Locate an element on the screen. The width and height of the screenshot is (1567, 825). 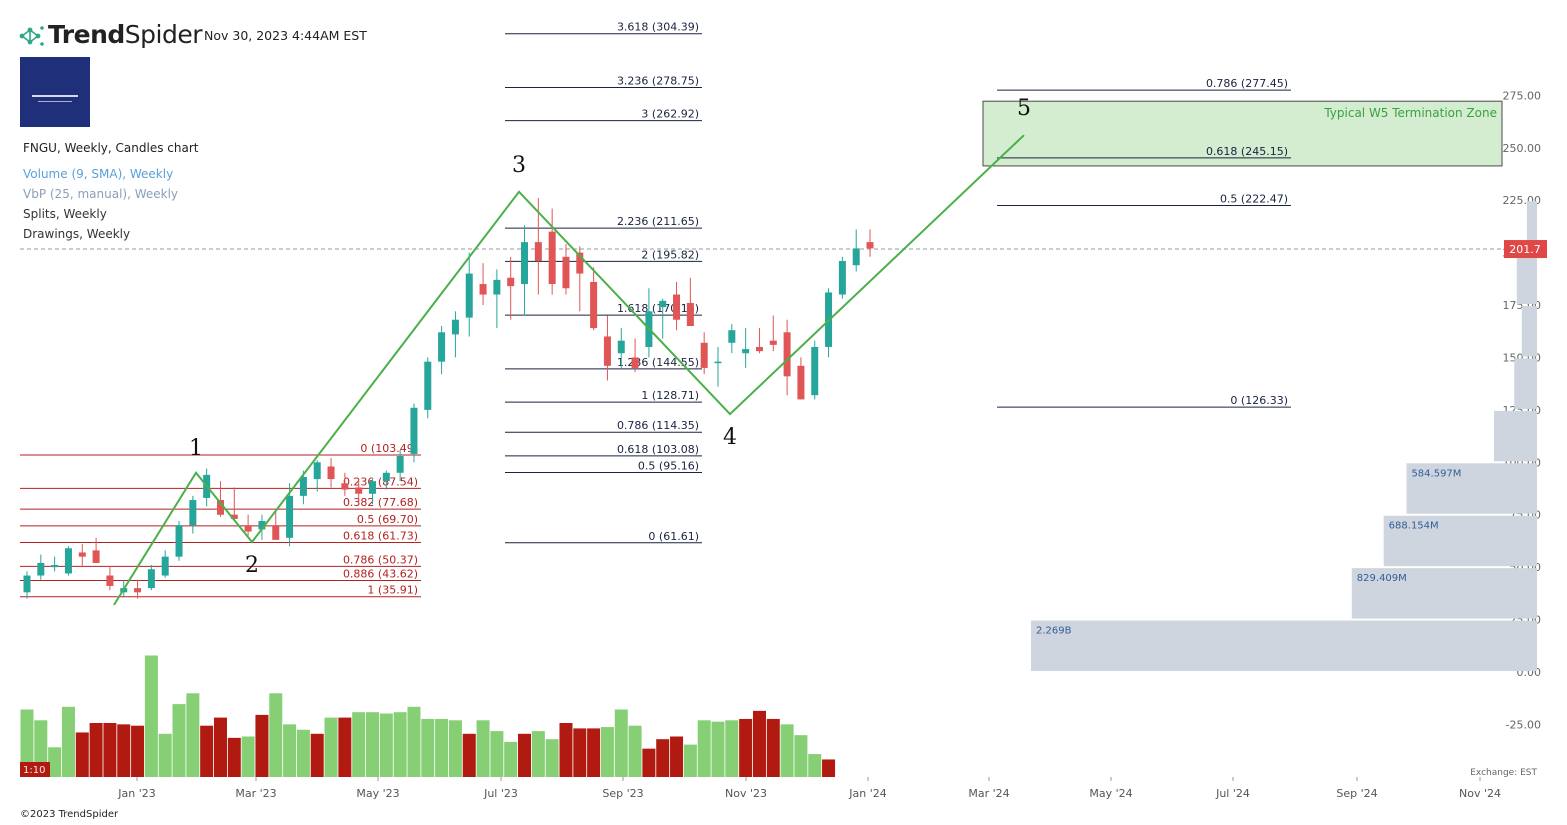
scale-badge-label: 1:10 is located at coordinates (34, 770).